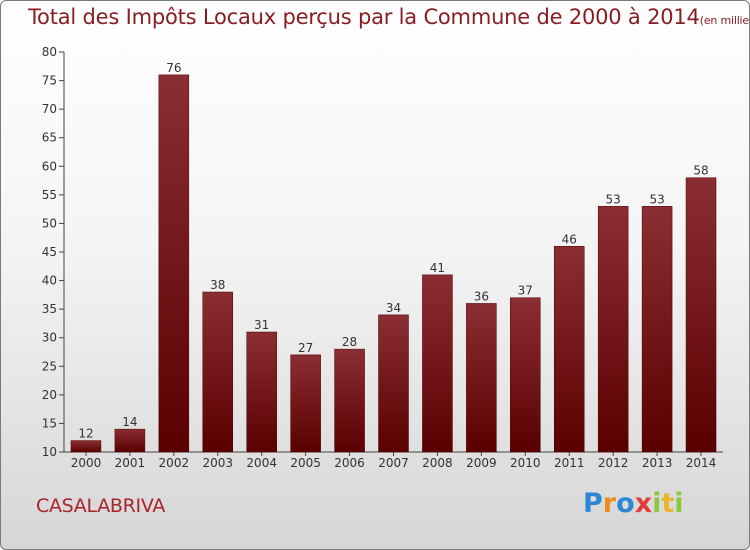 This screenshot has height=550, width=750. I want to click on y-tick-label: 75, so click(49, 81).